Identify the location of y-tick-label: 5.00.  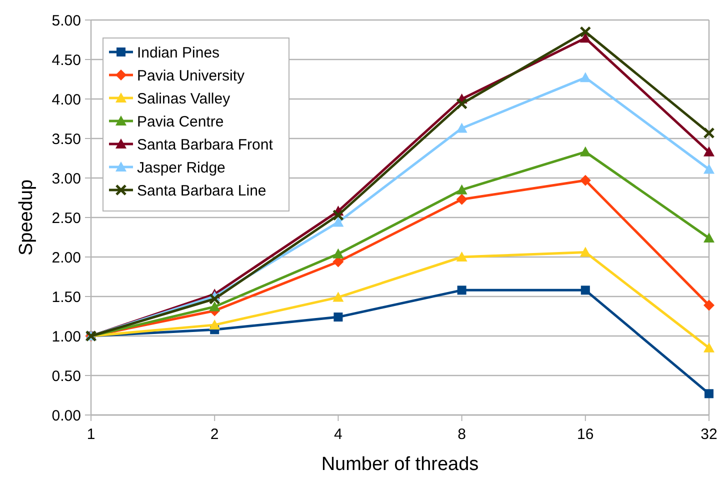
(66, 21).